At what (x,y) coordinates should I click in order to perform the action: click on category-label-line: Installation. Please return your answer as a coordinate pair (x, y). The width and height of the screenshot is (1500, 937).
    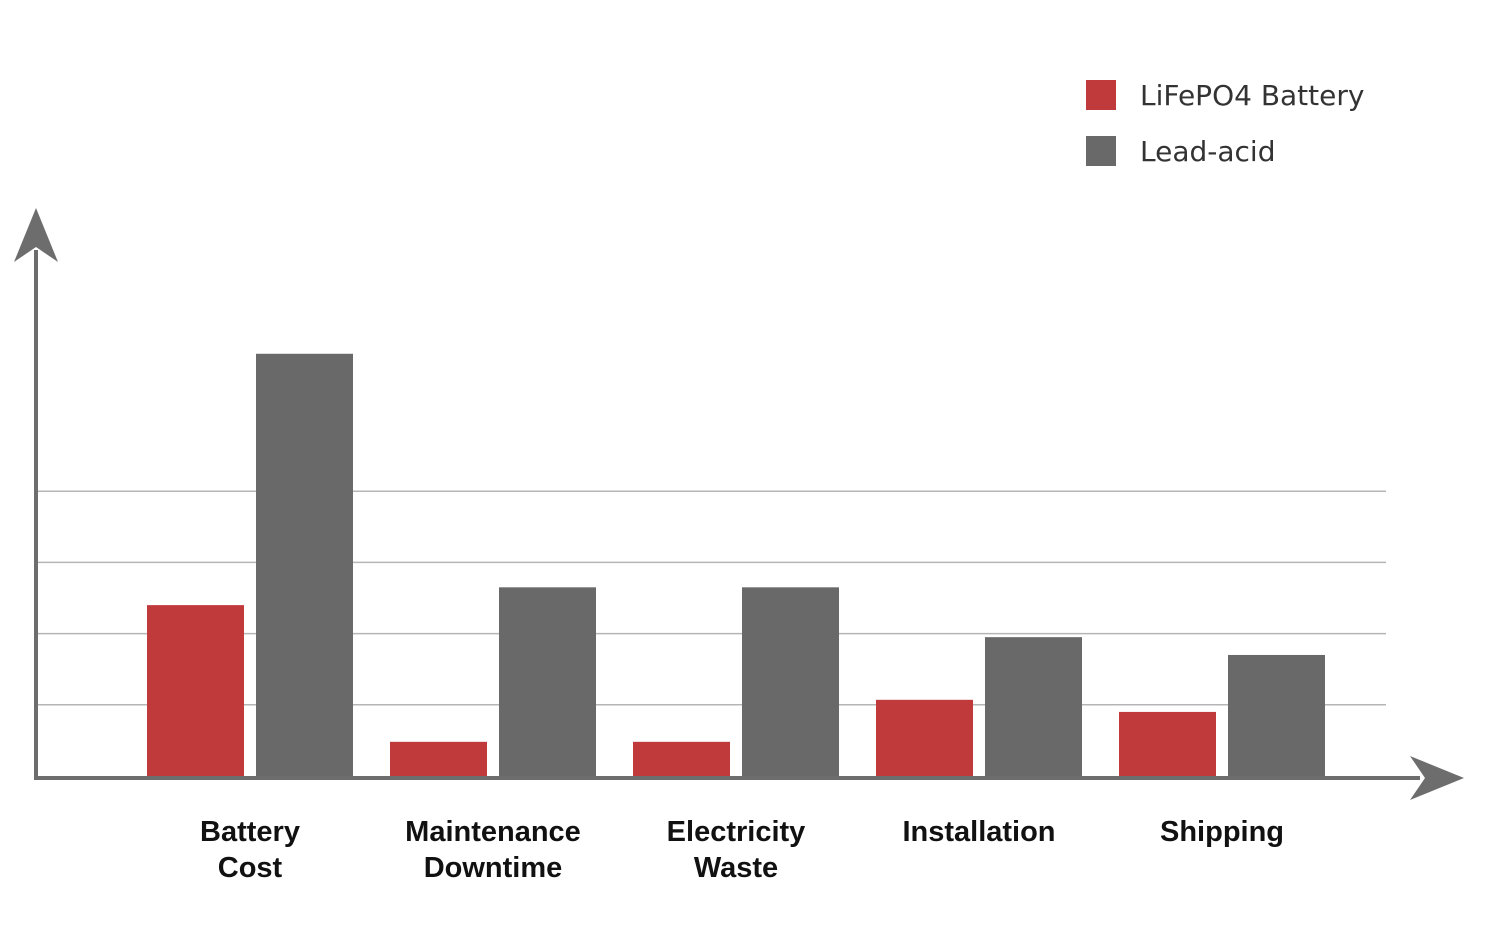
    Looking at the image, I should click on (979, 832).